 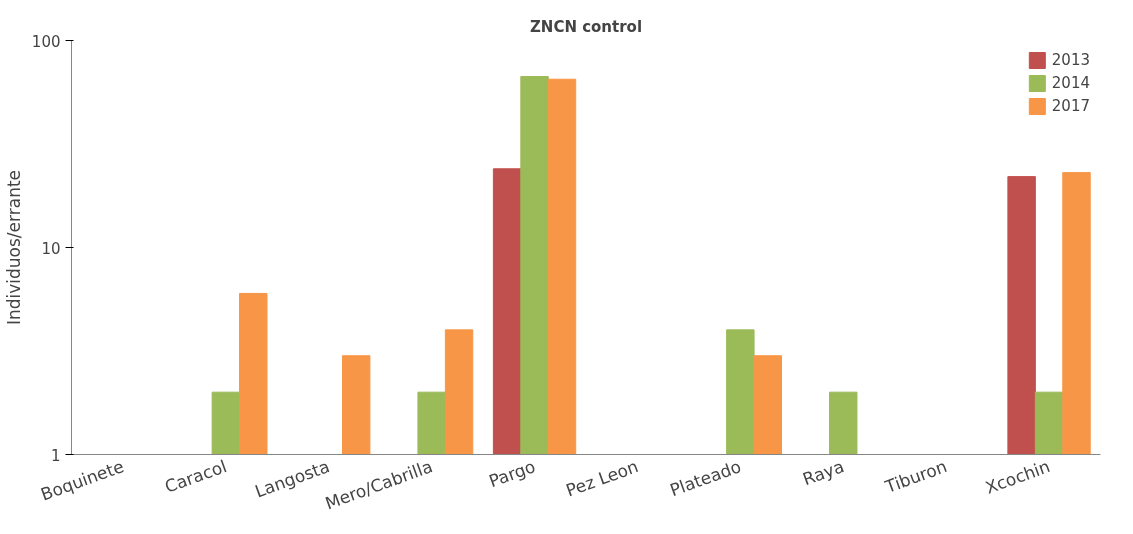 I want to click on legend-label: 2013, so click(x=1070, y=60).